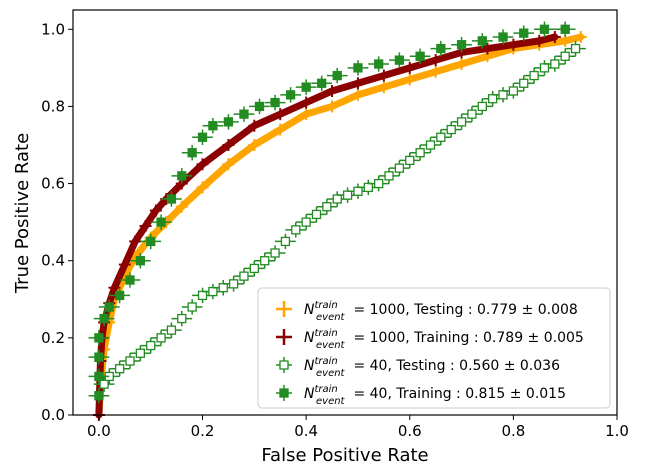 The height and width of the screenshot is (467, 646). I want to click on legend-text-rest: = 40, Training : 0.815 ± 0.015, so click(457, 394).